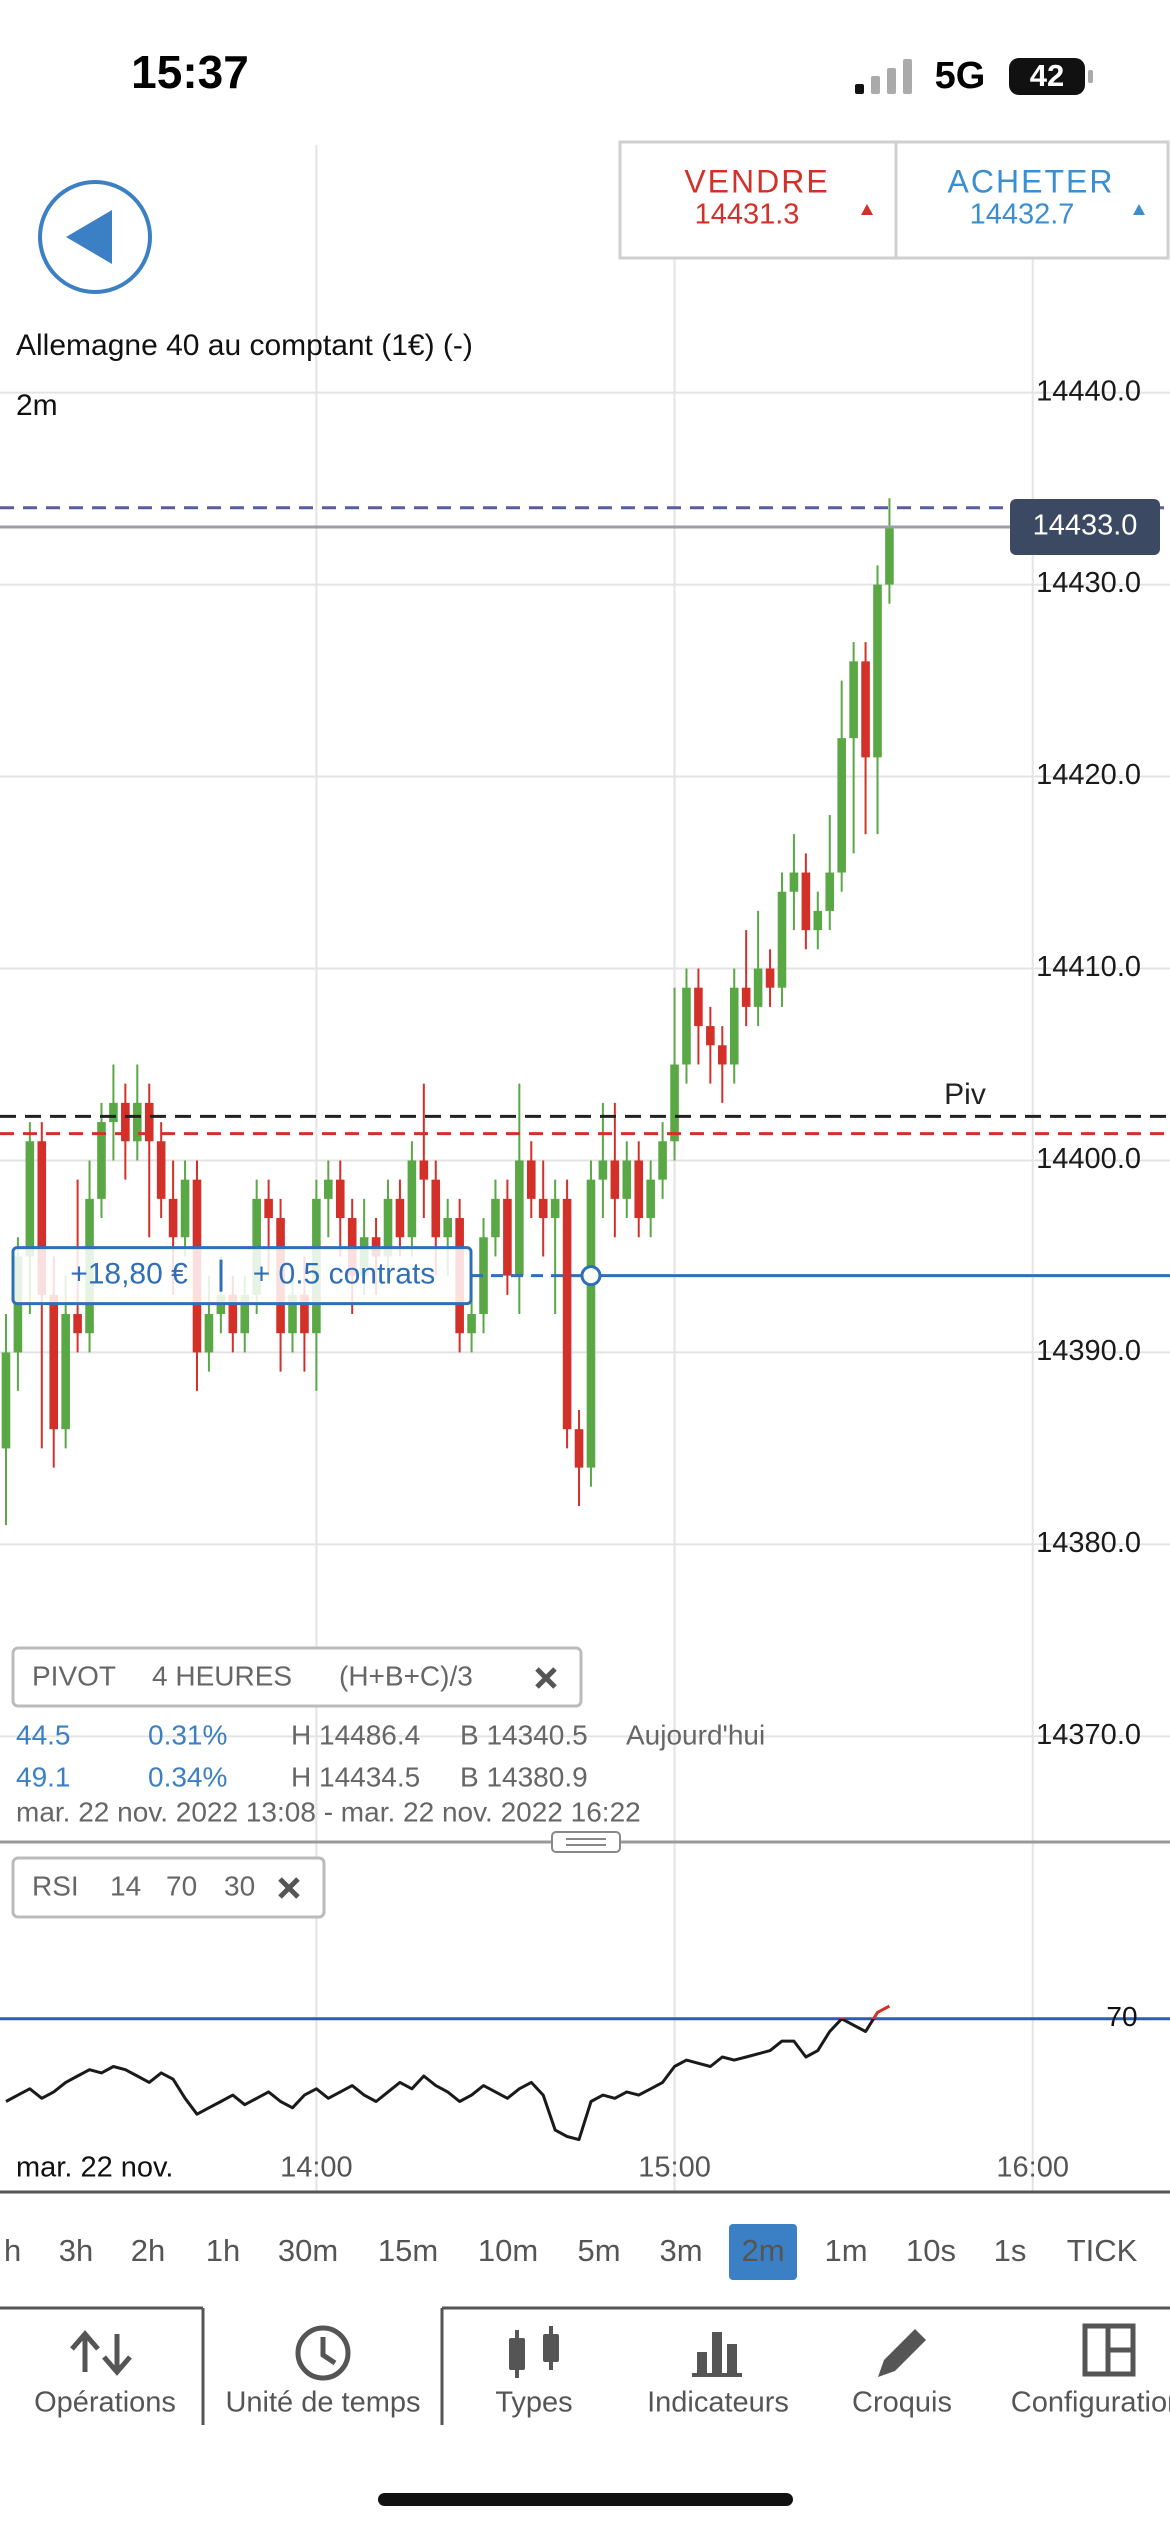  What do you see at coordinates (308, 2250) in the screenshot?
I see `timeframe: 30m` at bounding box center [308, 2250].